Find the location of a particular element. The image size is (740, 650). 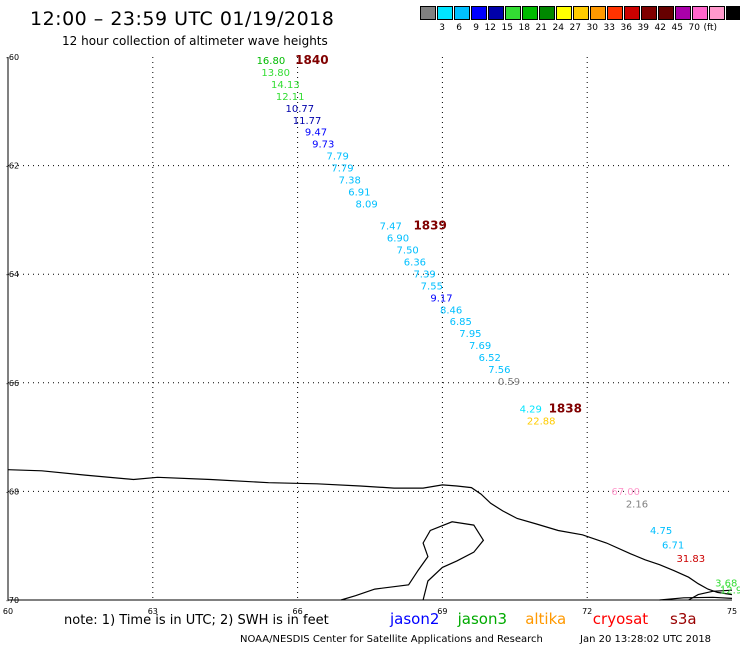

wave-height-value: 4.75 is located at coordinates (661, 531).